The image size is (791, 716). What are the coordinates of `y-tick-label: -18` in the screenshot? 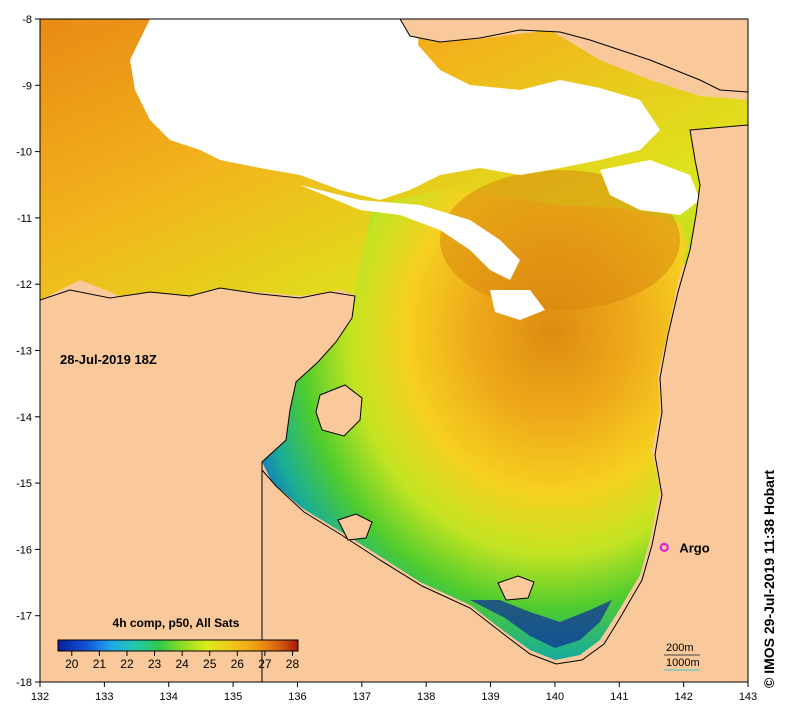 It's located at (24, 683).